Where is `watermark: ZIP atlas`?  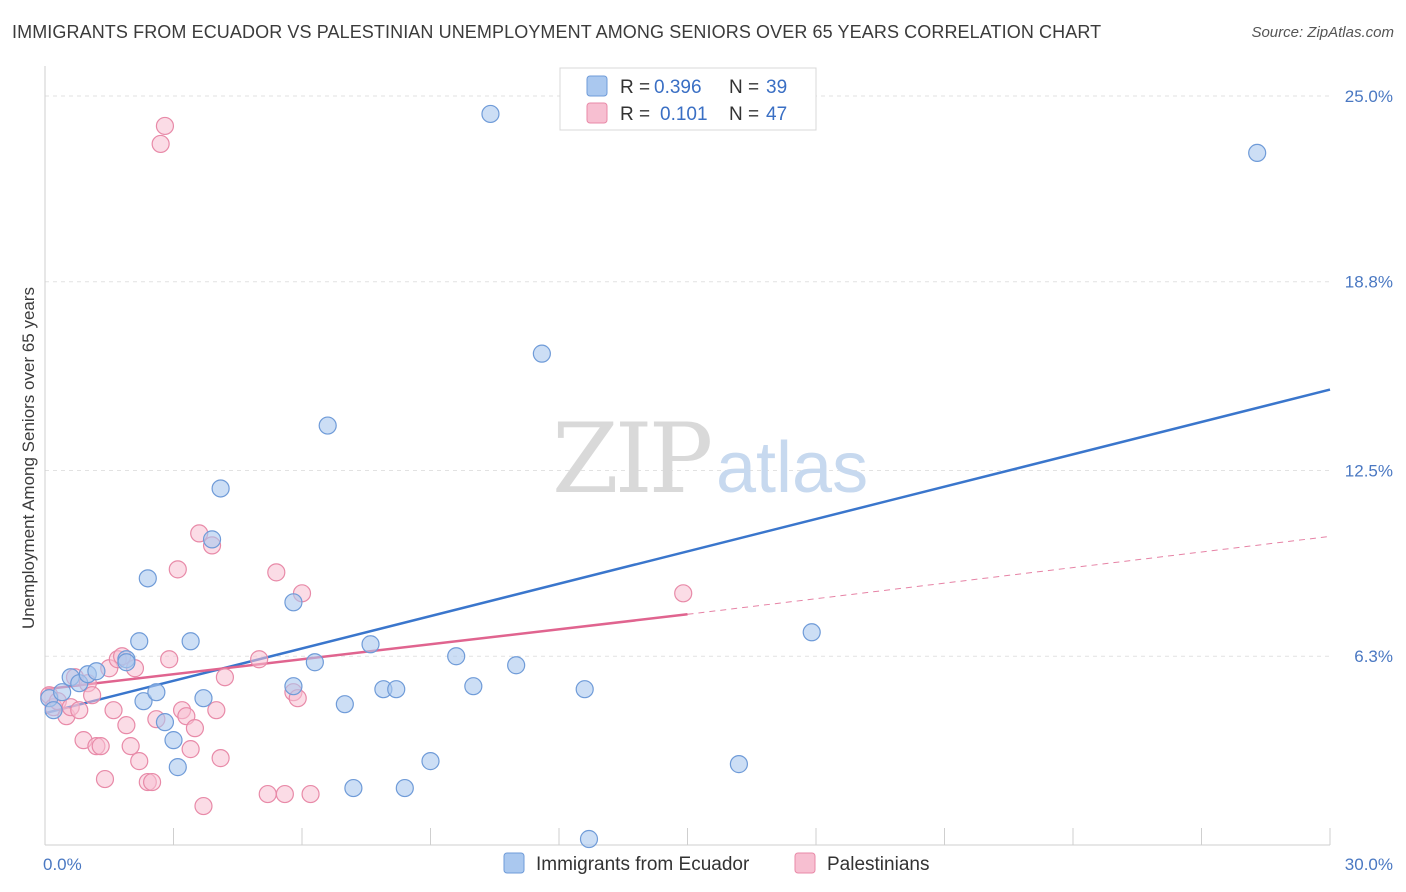 watermark: ZIP atlas is located at coordinates (710, 459).